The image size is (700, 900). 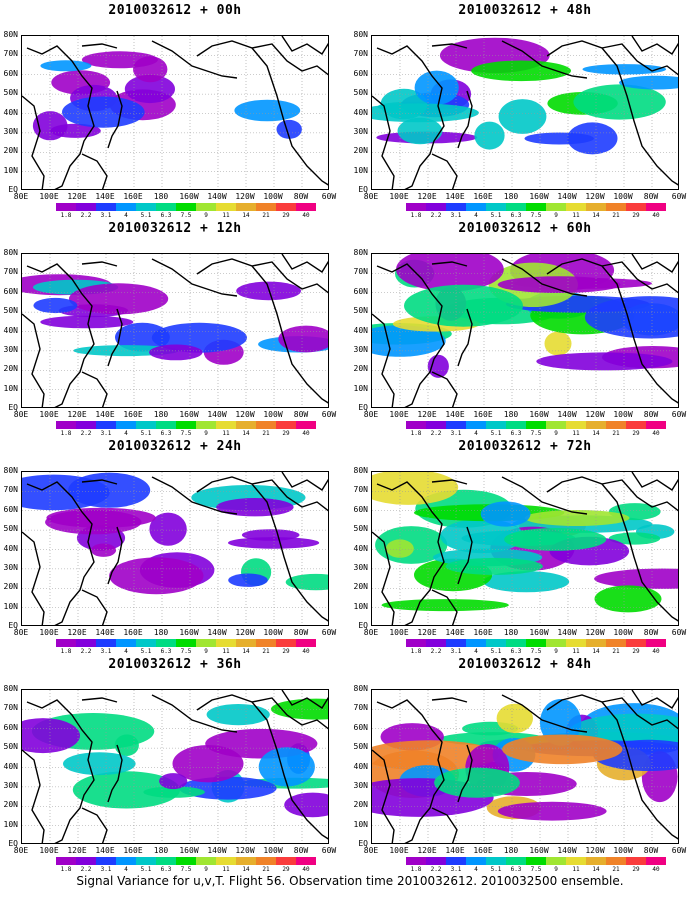 I want to click on latitude-tick-label: 60N, so click(x=360, y=509).